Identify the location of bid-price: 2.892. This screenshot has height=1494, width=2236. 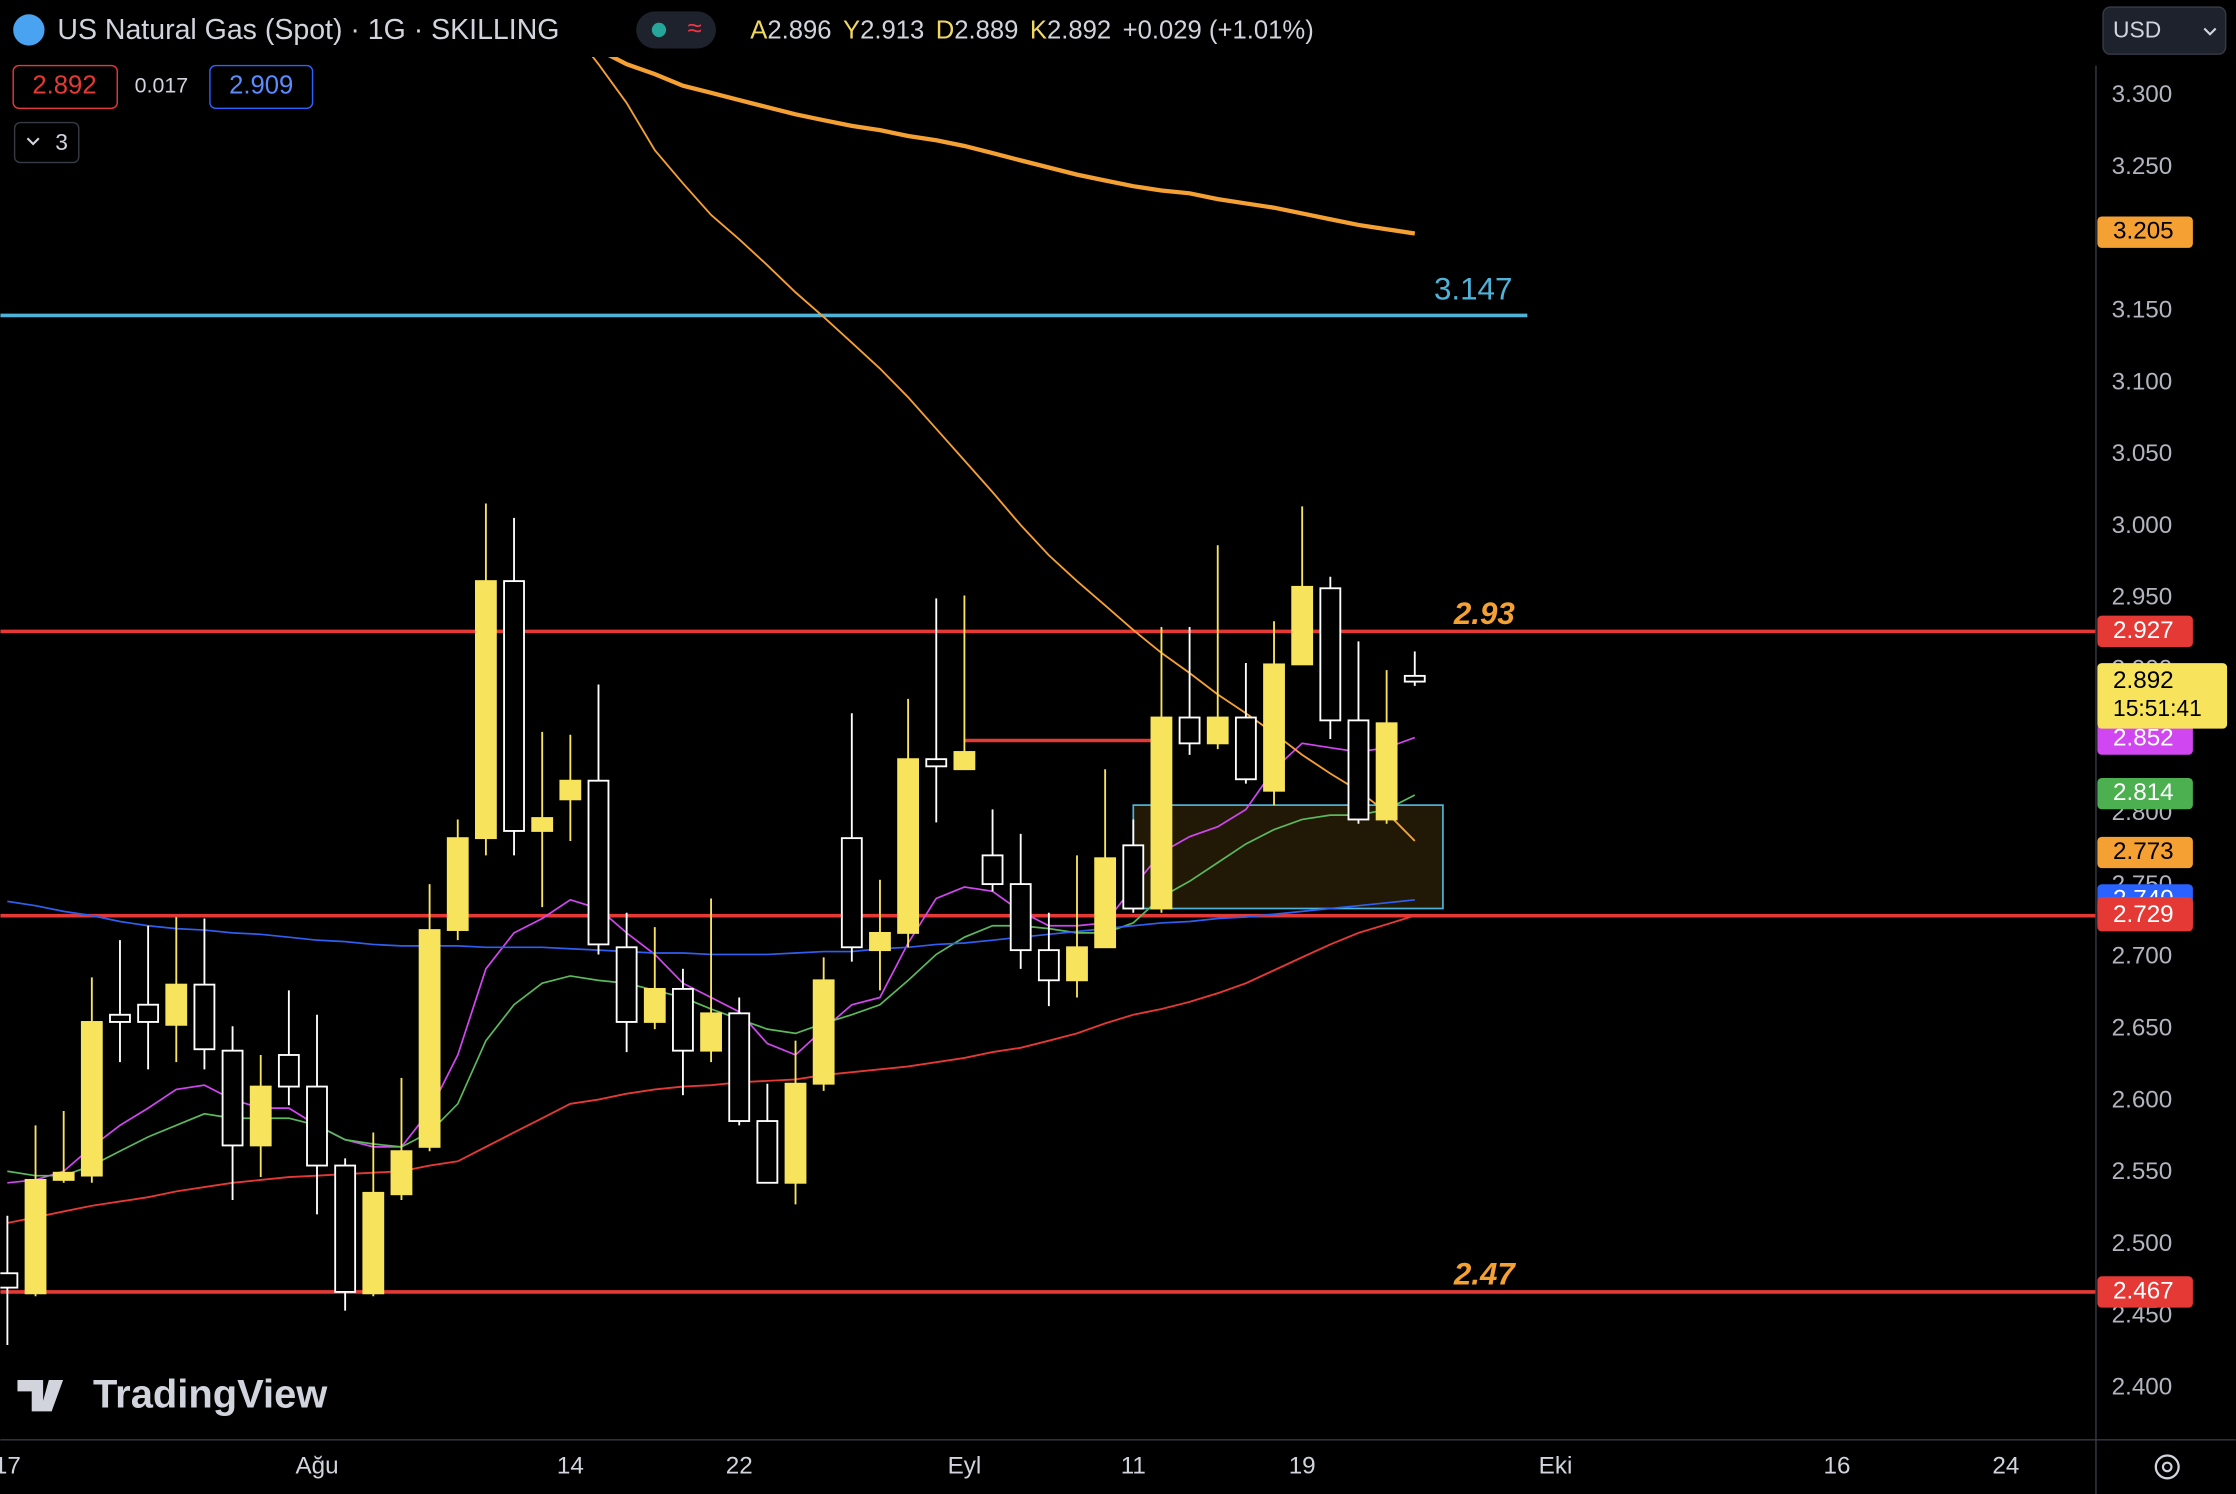
(64, 86).